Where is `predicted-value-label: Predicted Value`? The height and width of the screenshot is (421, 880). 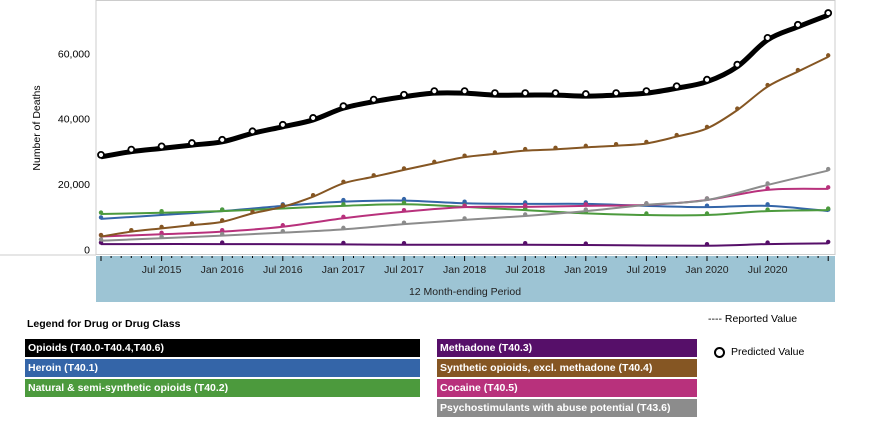 predicted-value-label: Predicted Value is located at coordinates (768, 352).